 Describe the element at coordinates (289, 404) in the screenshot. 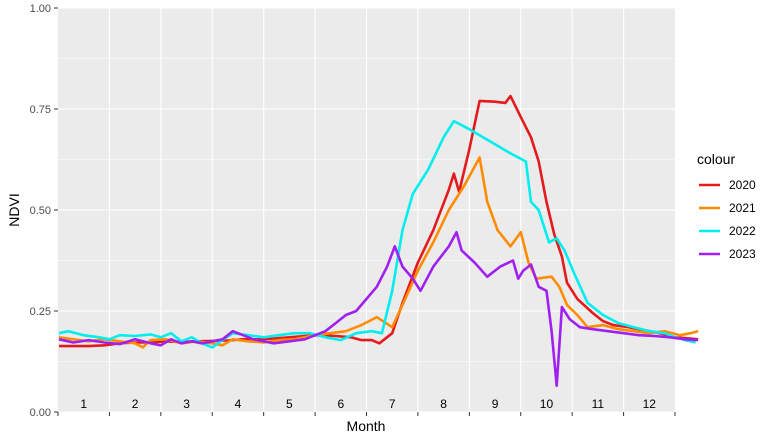

I see `month-label: 5` at that location.